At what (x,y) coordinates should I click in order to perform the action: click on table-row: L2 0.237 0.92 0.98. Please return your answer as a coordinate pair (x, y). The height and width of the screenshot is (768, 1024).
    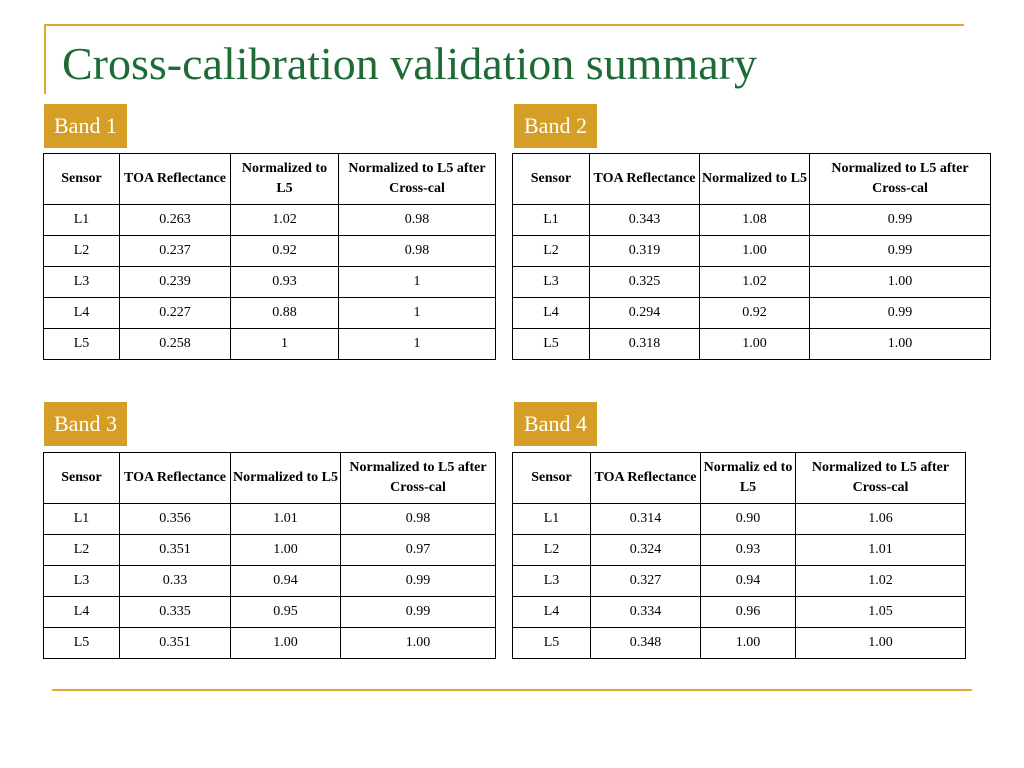
    Looking at the image, I should click on (269, 251).